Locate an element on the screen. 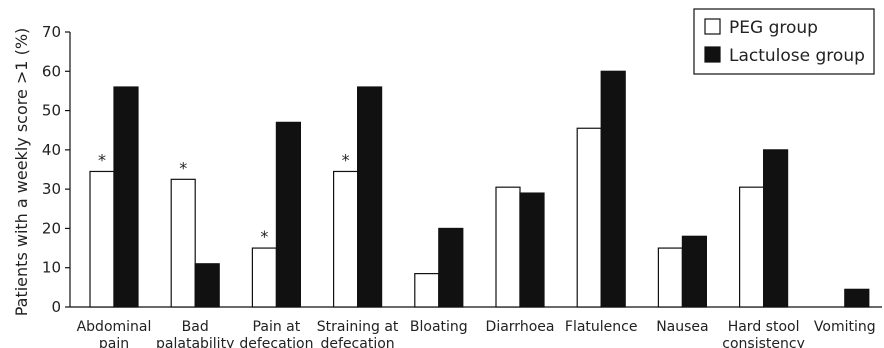 The width and height of the screenshot is (884, 348). y-tick-label: 70 is located at coordinates (51, 32).